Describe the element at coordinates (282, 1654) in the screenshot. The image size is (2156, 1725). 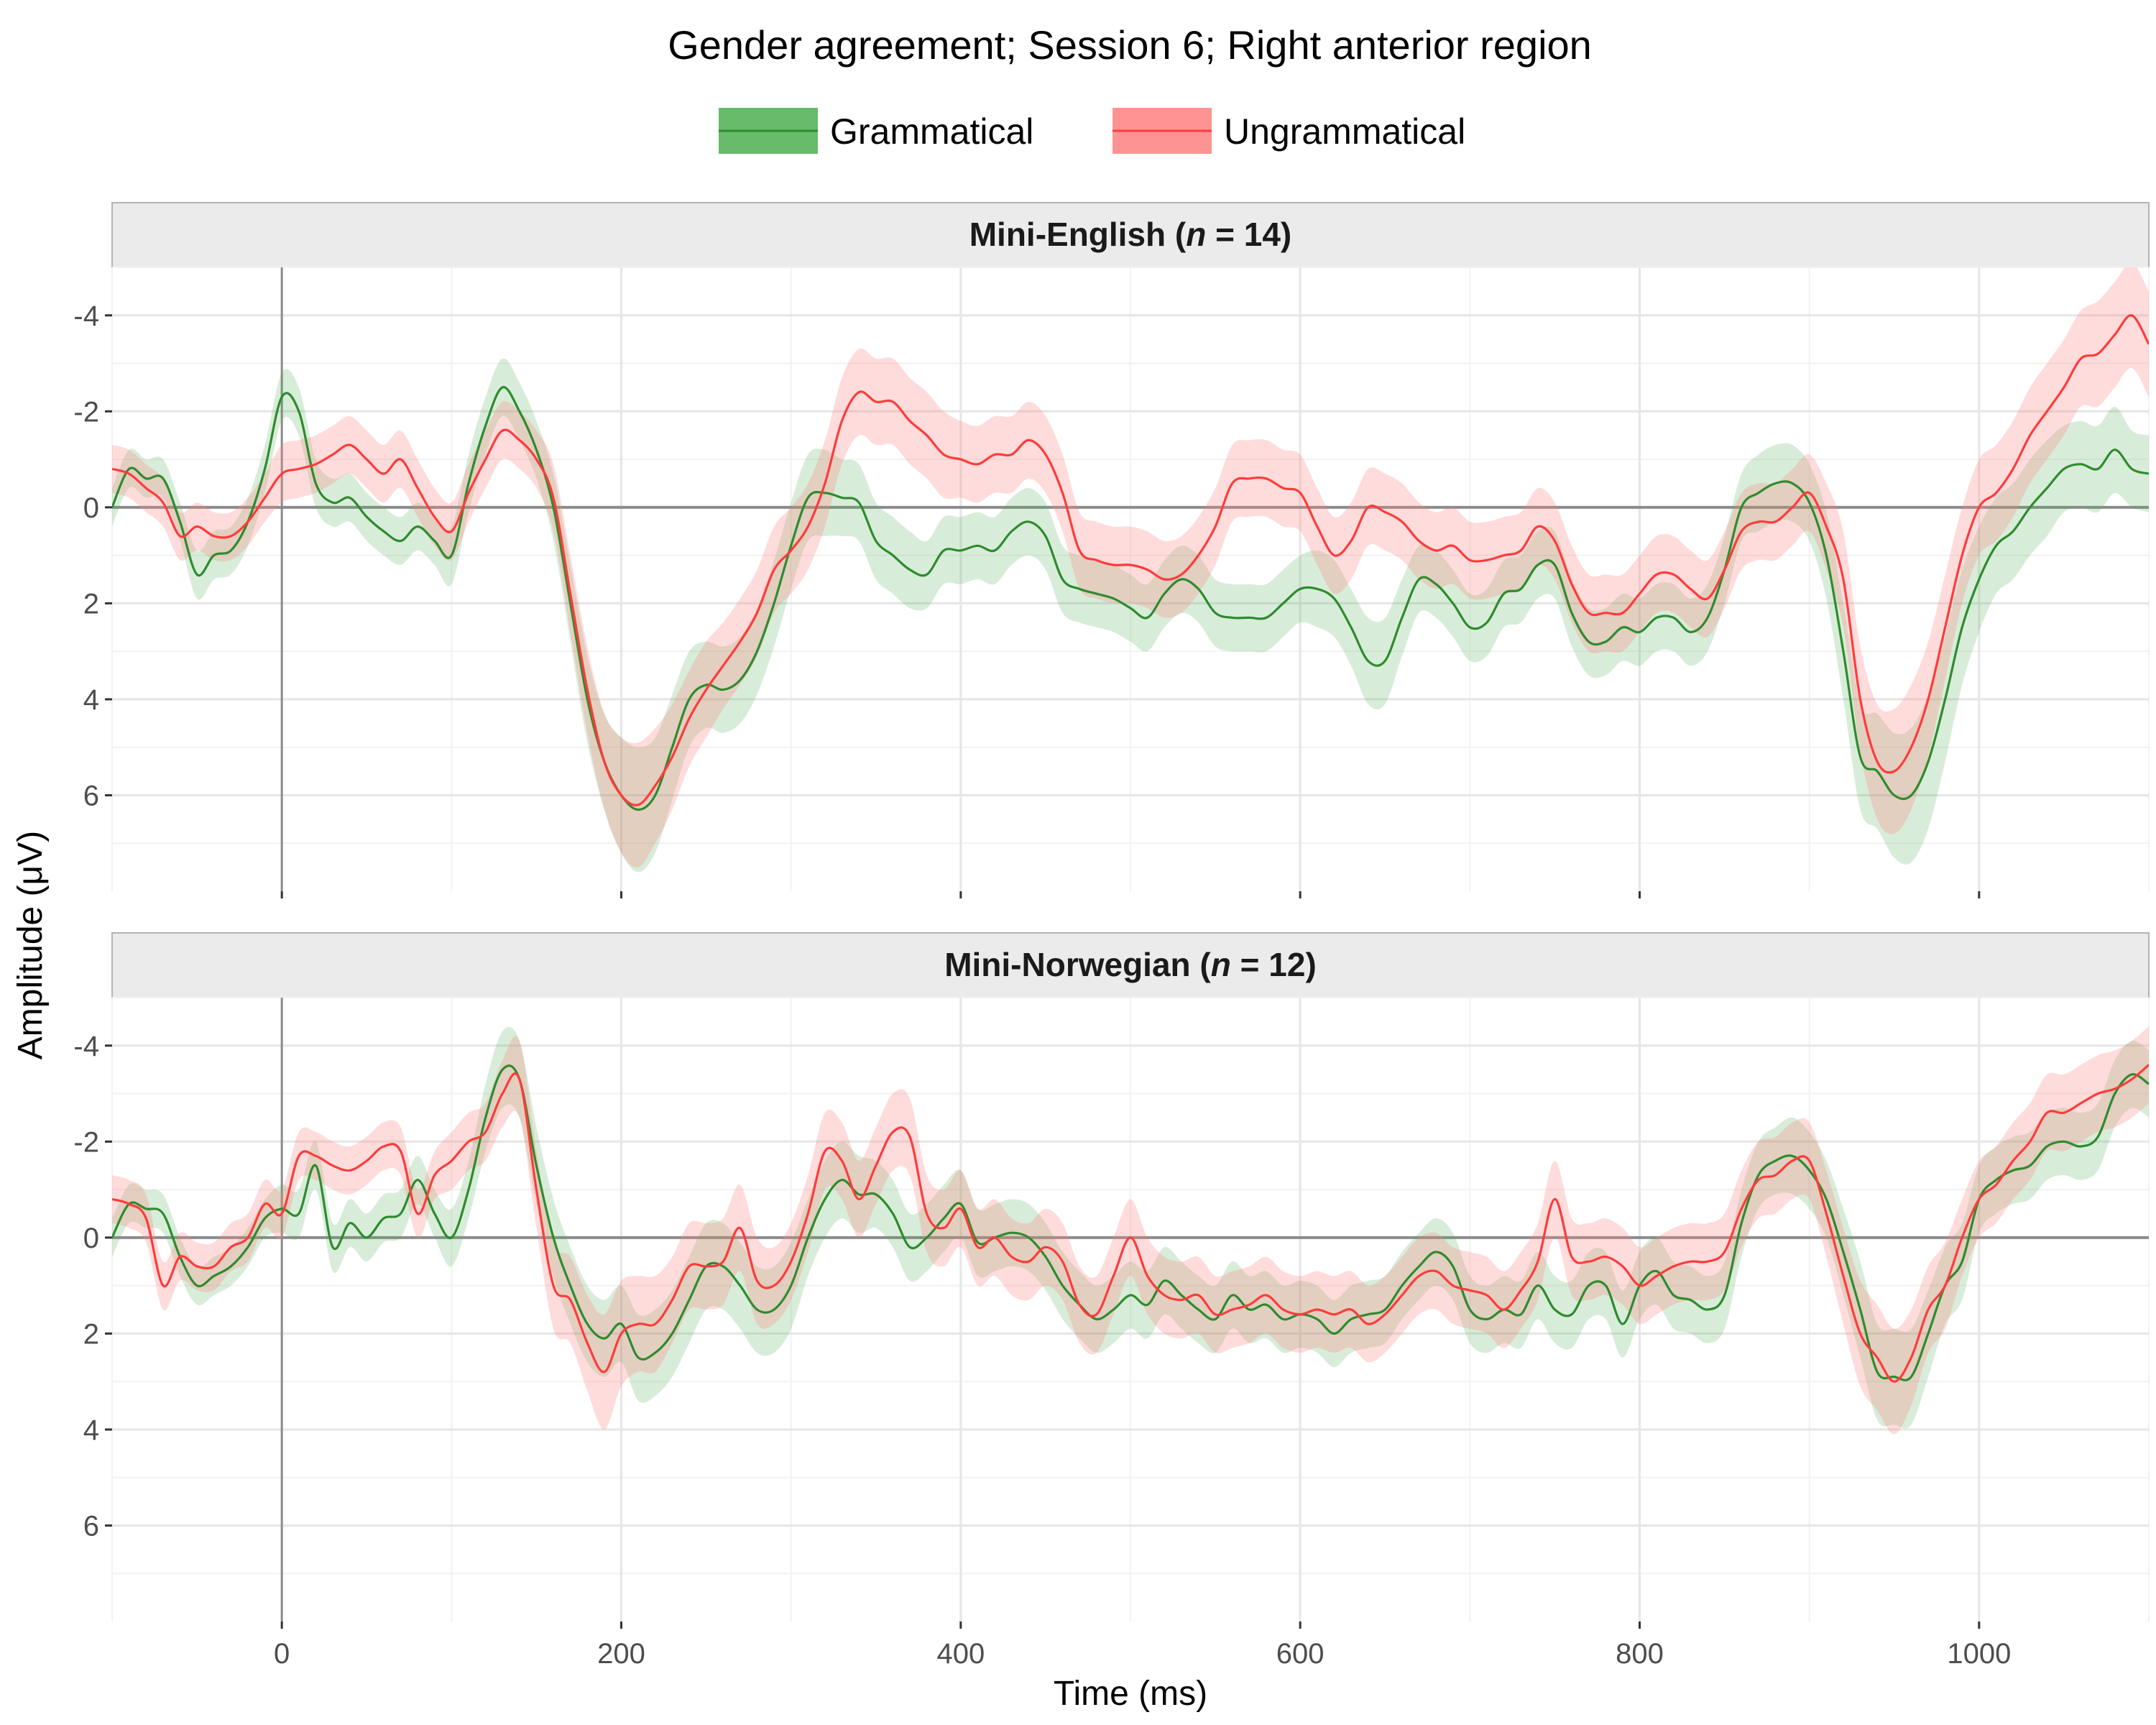
I see `x-tick-label: 0` at that location.